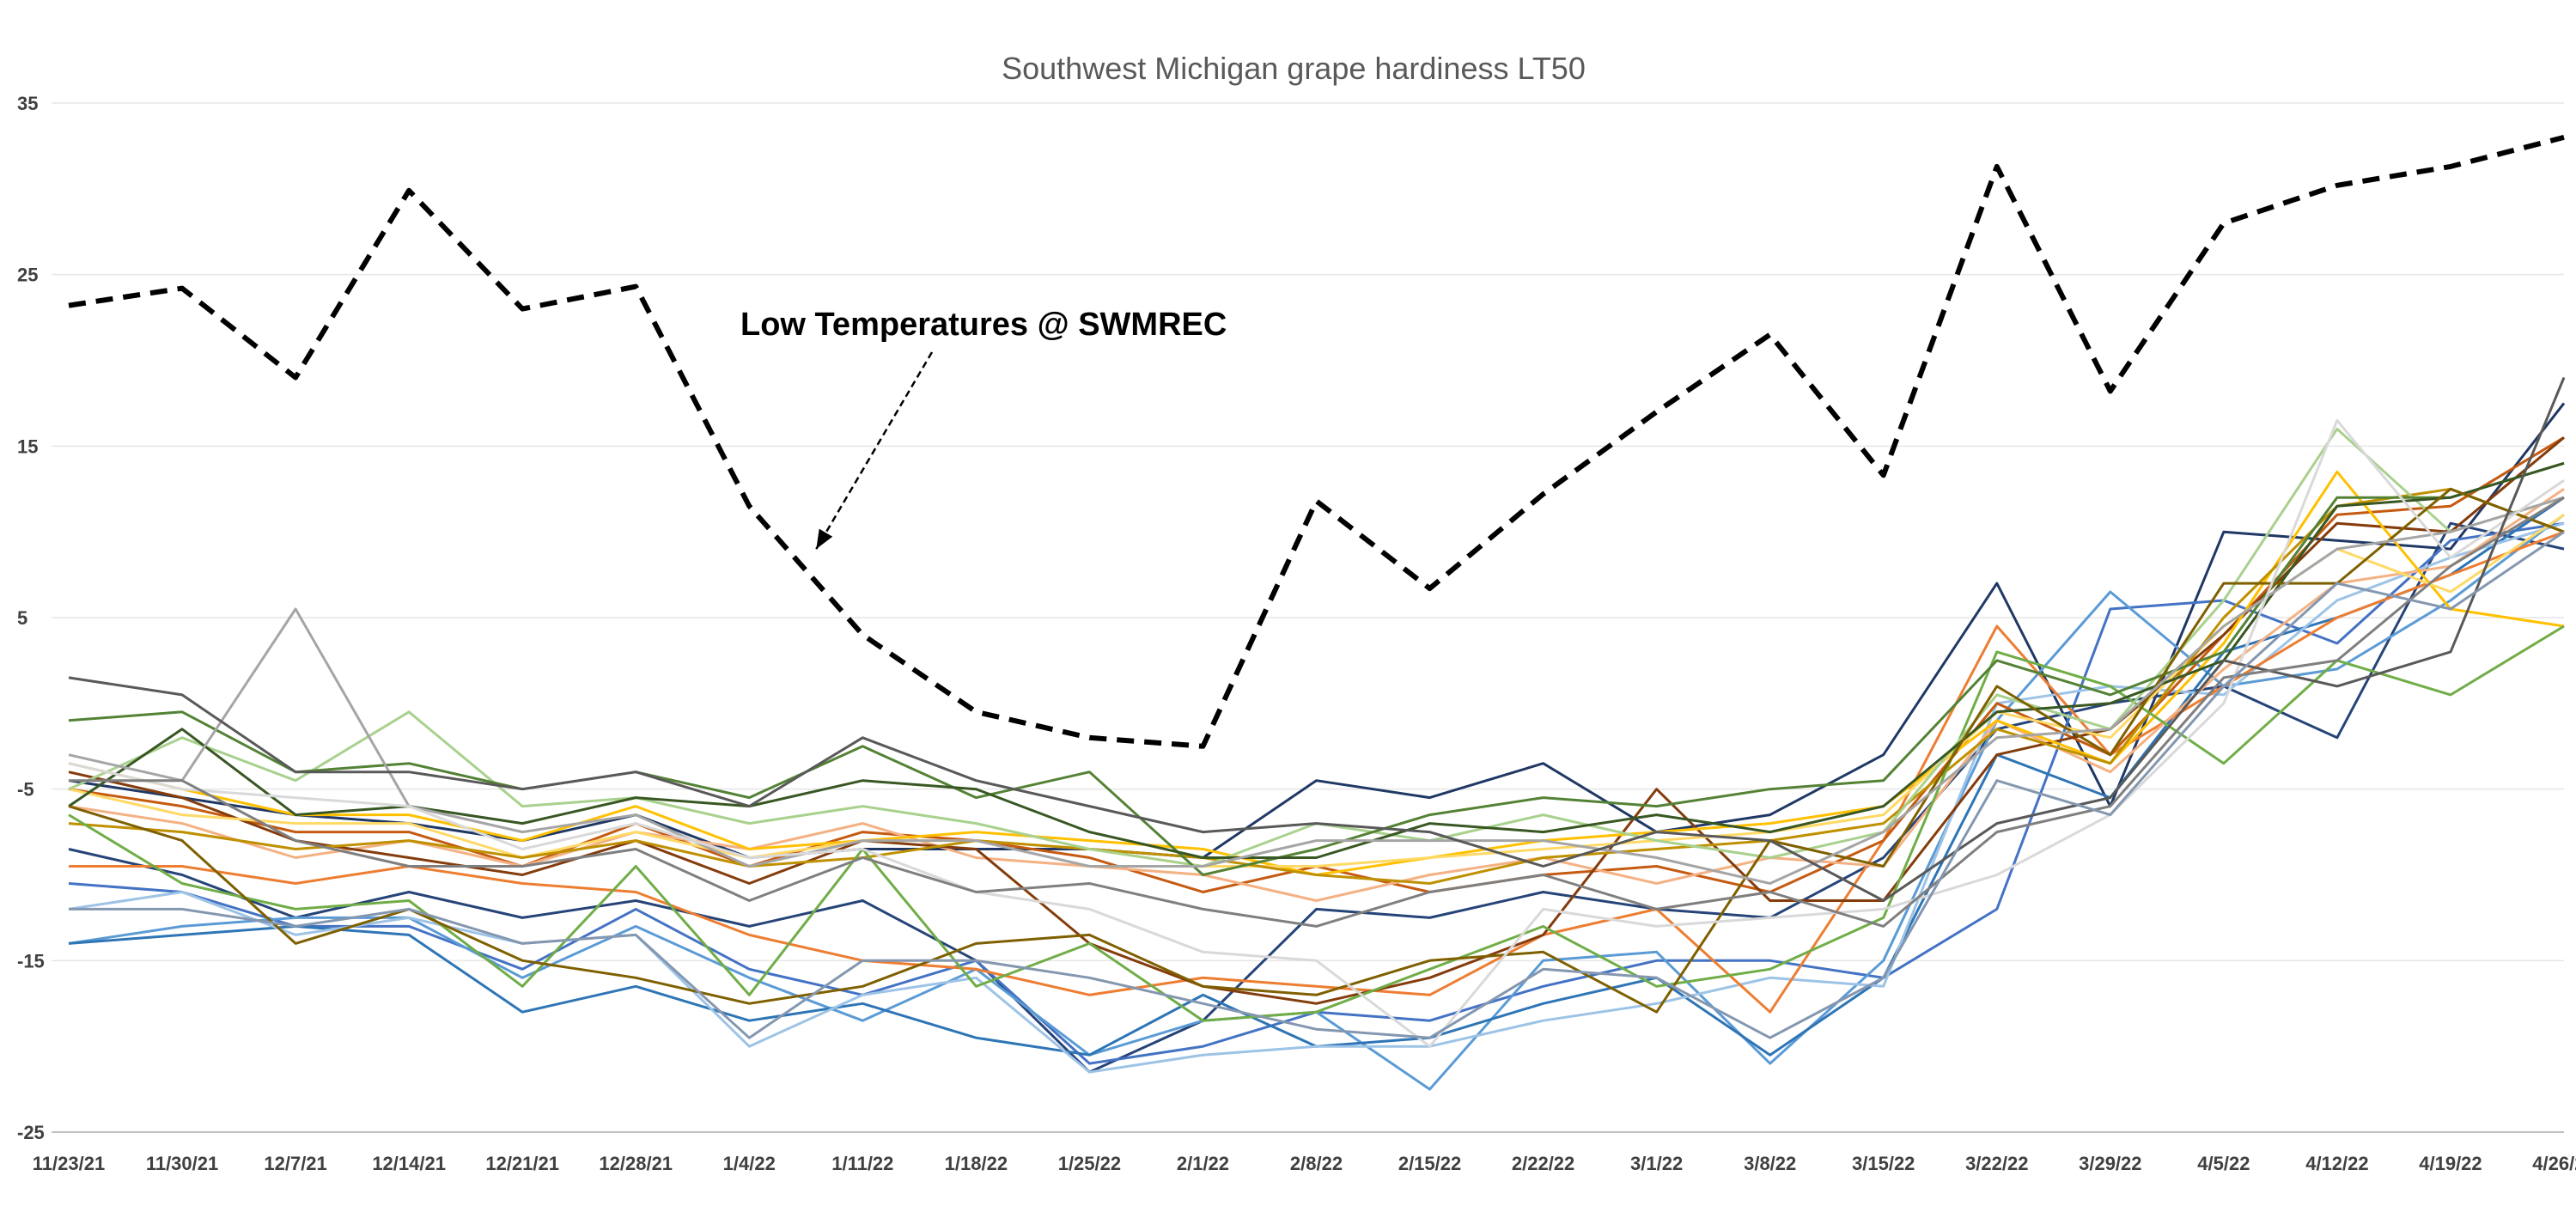 Image resolution: width=2576 pixels, height=1206 pixels. Describe the element at coordinates (27, 103) in the screenshot. I see `y-tick-label: 35` at that location.